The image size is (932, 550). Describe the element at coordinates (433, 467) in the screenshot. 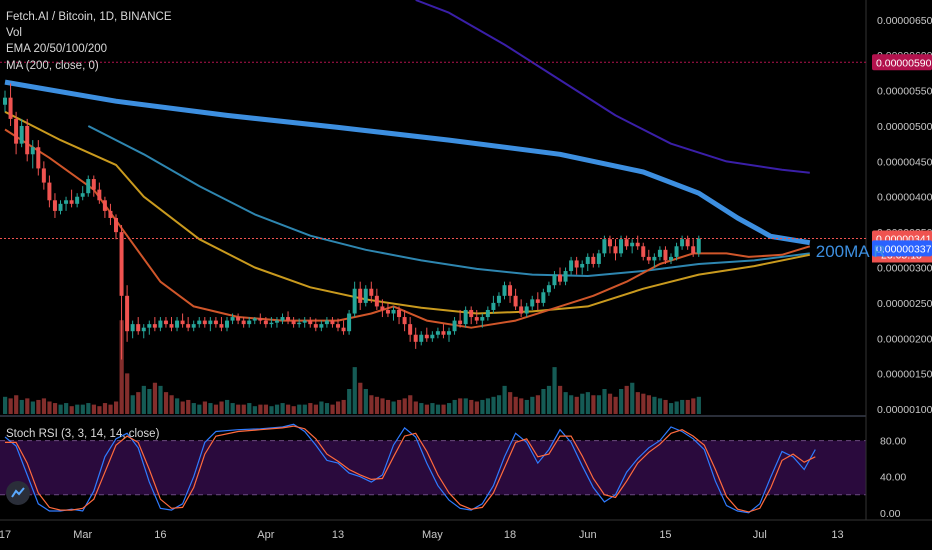

I see `stoch-band-fill` at that location.